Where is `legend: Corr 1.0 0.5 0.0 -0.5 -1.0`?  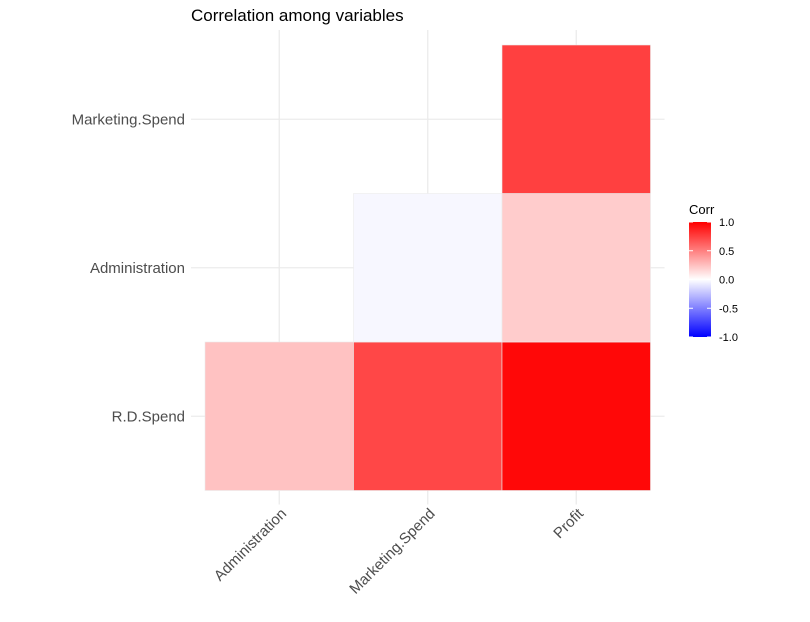
legend: Corr 1.0 0.5 0.0 -0.5 -1.0 is located at coordinates (713, 273).